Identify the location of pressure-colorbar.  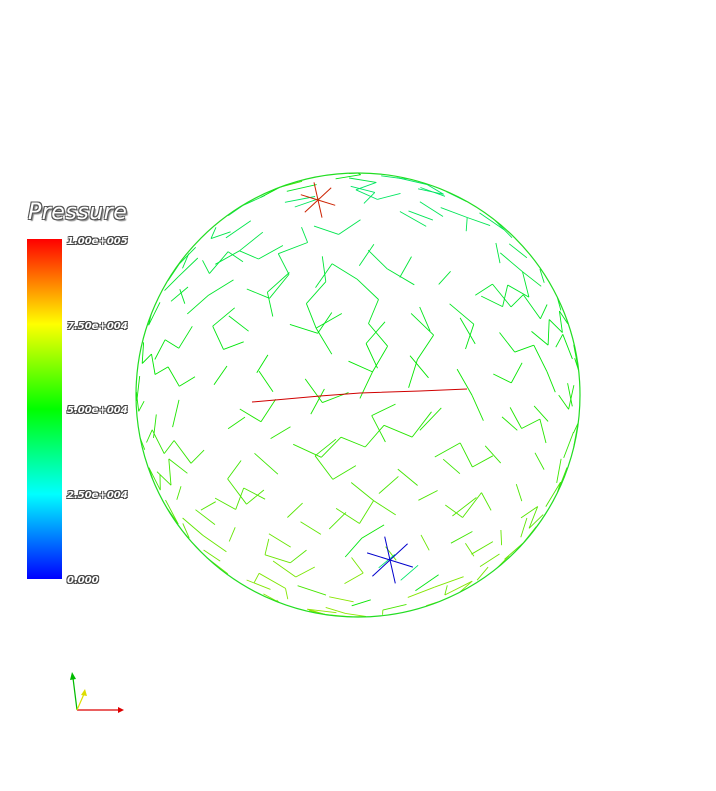
(44, 409).